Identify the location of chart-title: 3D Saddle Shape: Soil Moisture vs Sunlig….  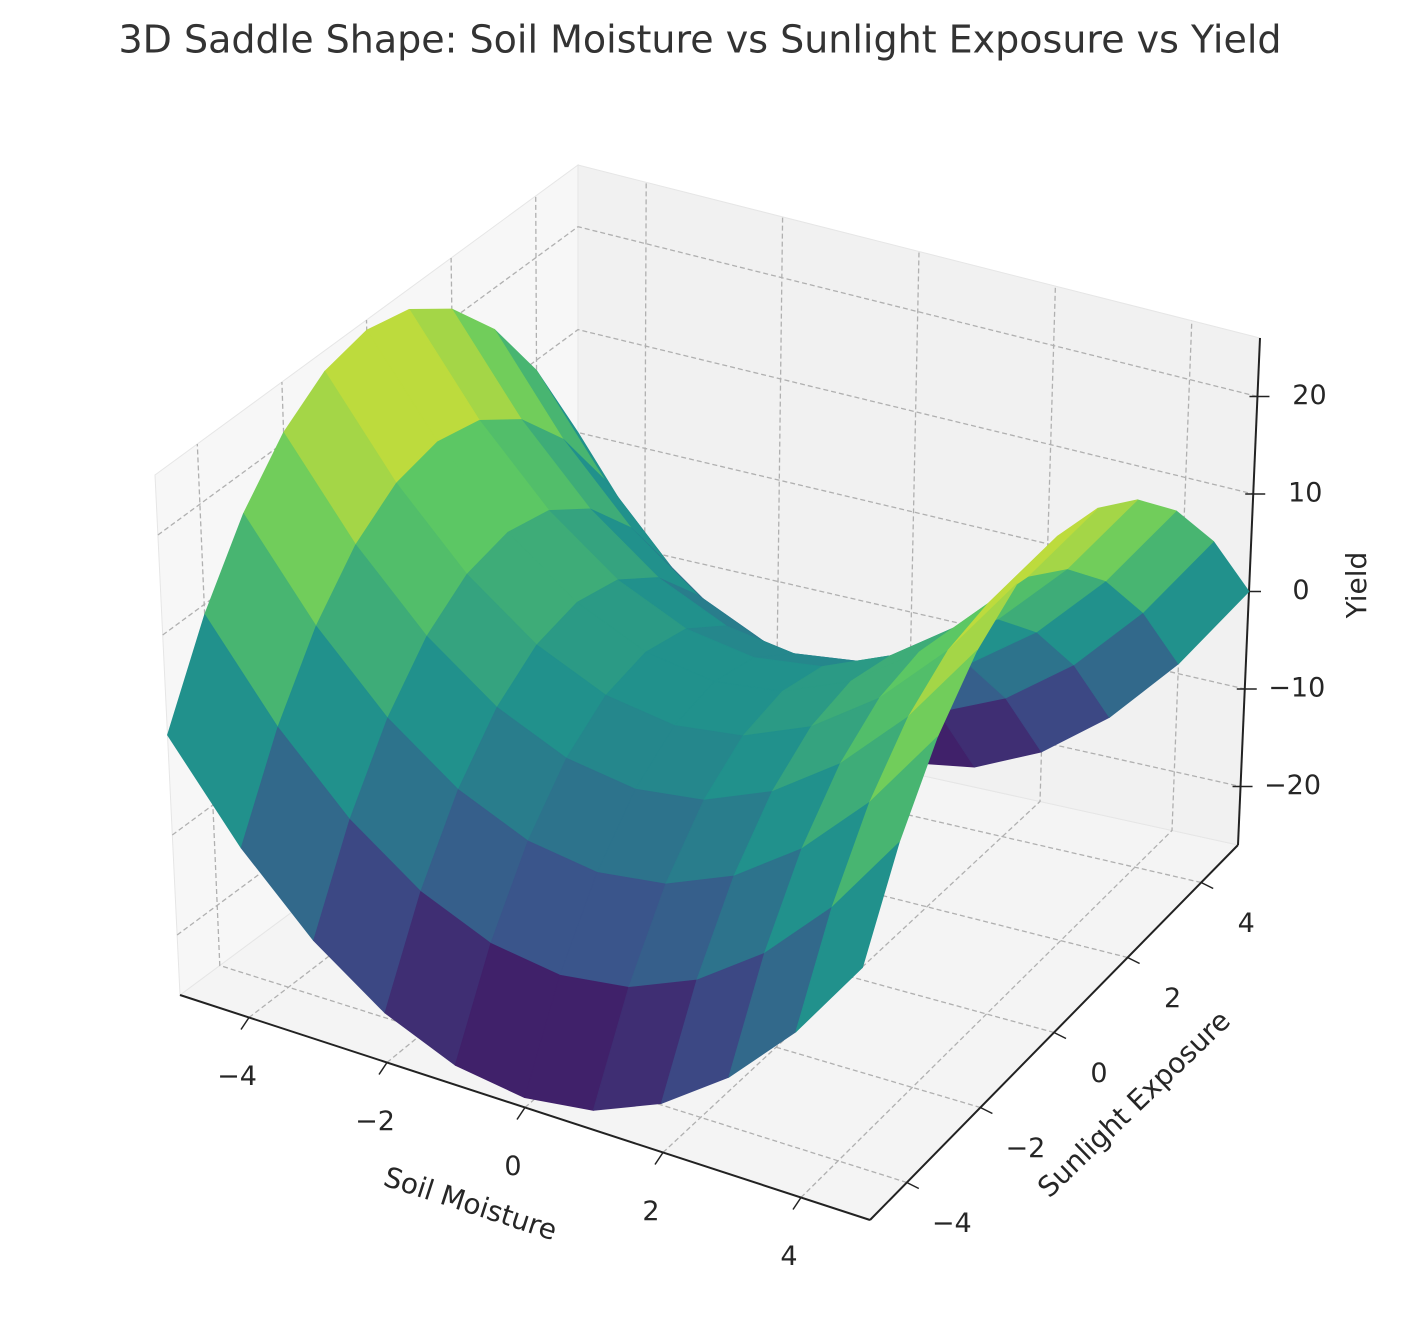
(699, 40).